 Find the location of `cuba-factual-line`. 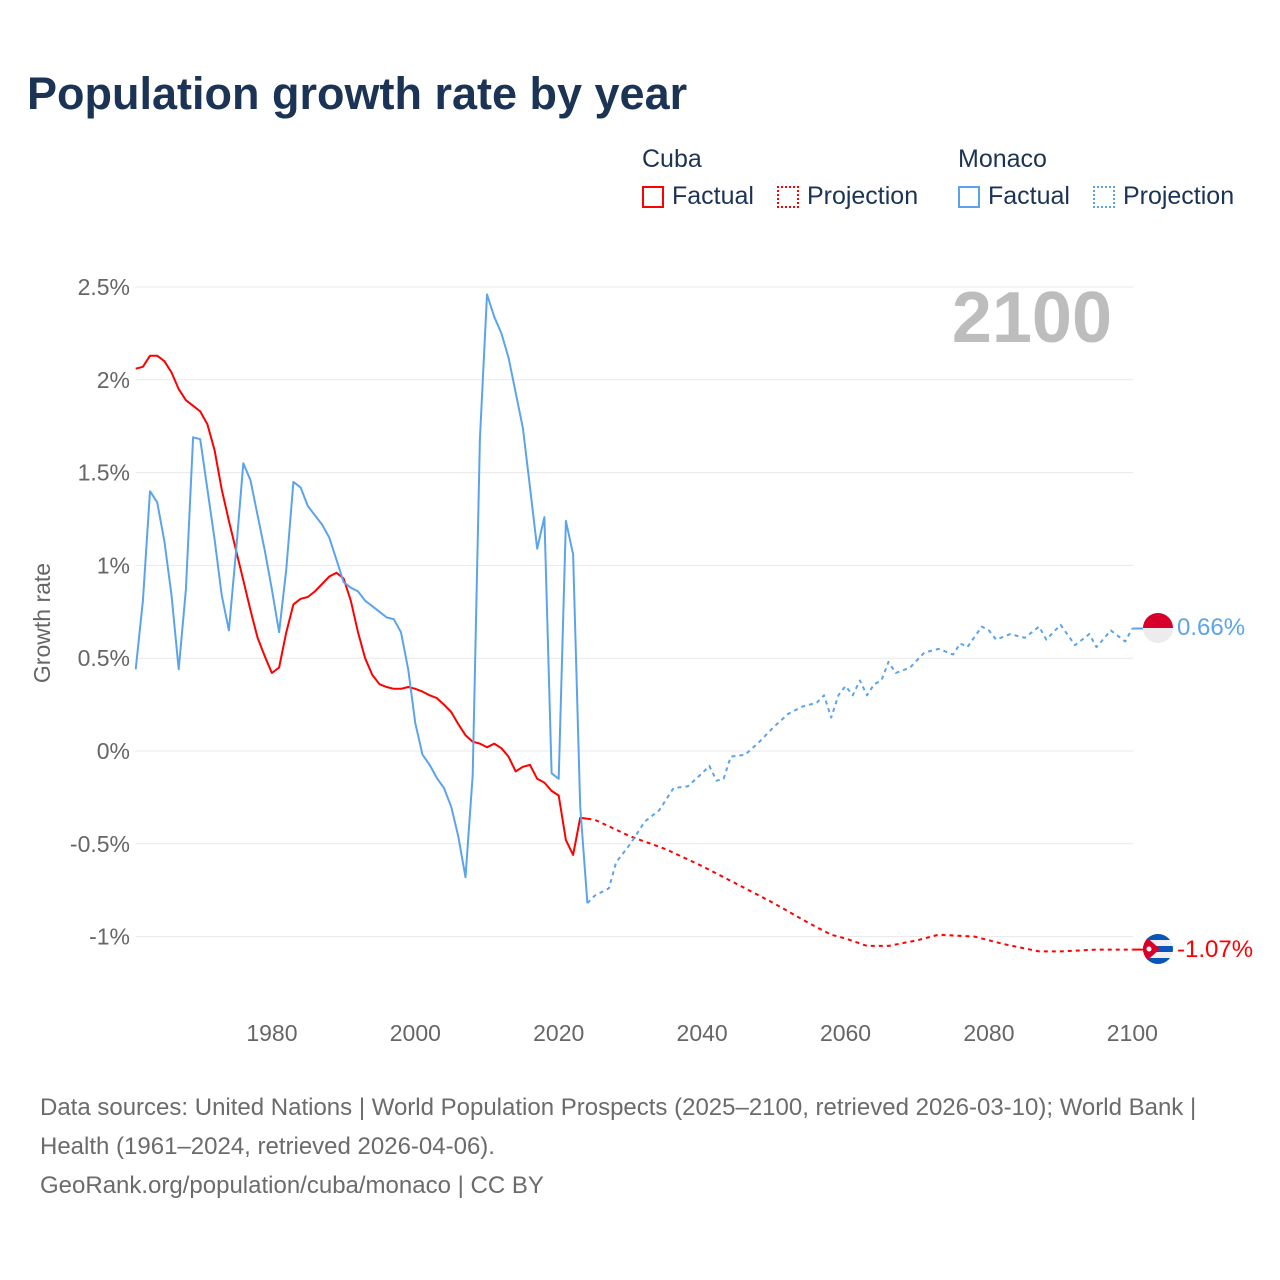

cuba-factual-line is located at coordinates (361, 605).